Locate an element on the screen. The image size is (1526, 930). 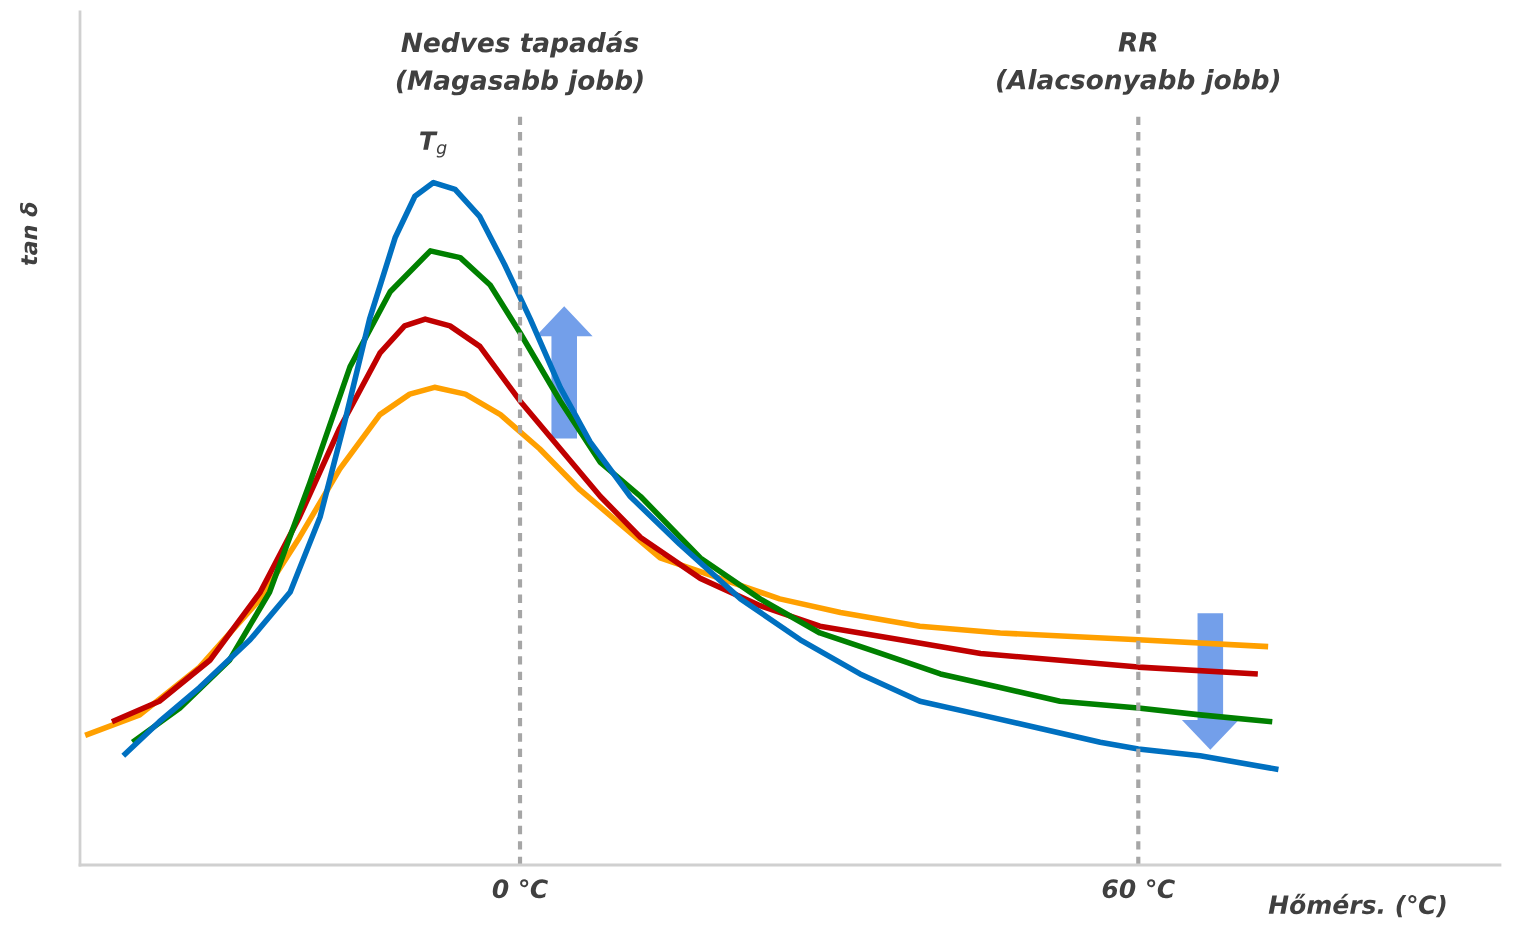
y-axis-title: tan δ is located at coordinates (28, 234).